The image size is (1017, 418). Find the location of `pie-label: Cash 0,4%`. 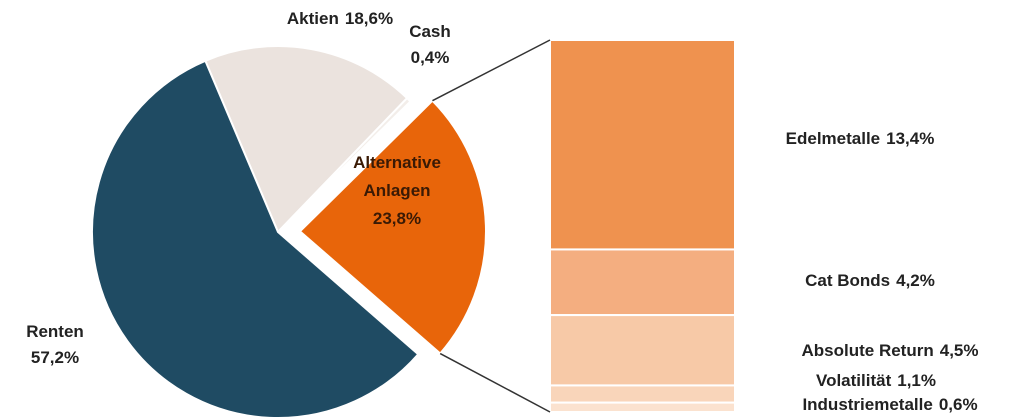

pie-label: Cash 0,4% is located at coordinates (430, 44).